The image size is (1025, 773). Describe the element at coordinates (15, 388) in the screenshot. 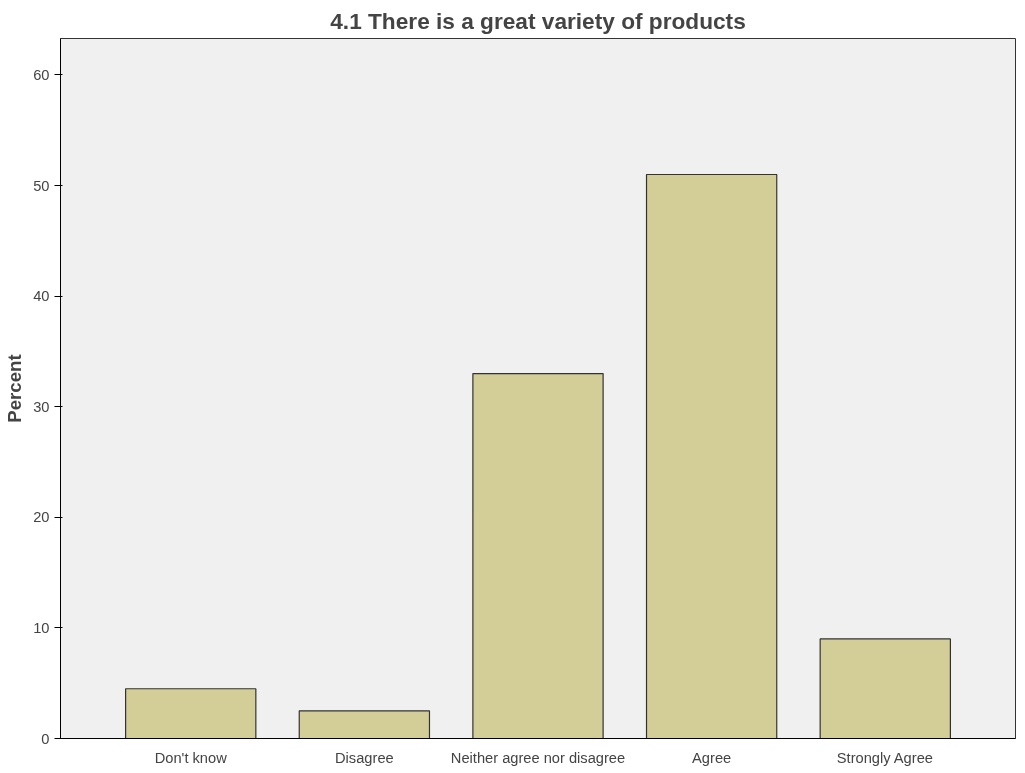

I see `y-axis-title: Percent` at that location.